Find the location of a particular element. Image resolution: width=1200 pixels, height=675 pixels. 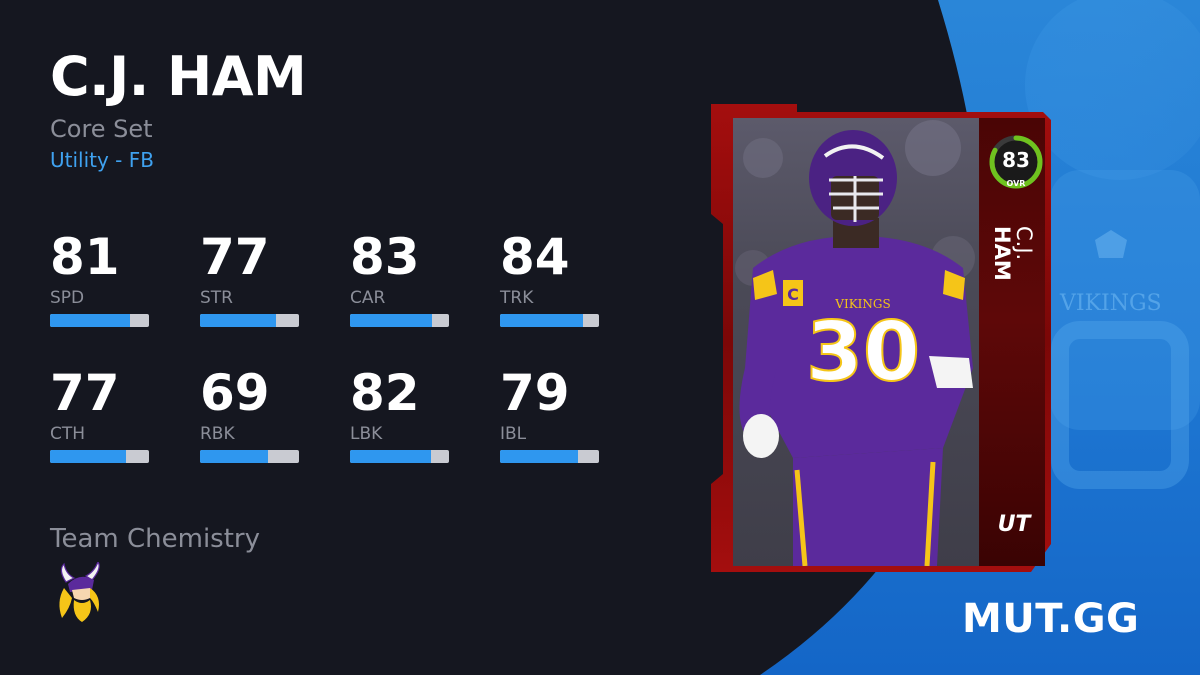

card-first-name: C.J. is located at coordinates (1024, 243).